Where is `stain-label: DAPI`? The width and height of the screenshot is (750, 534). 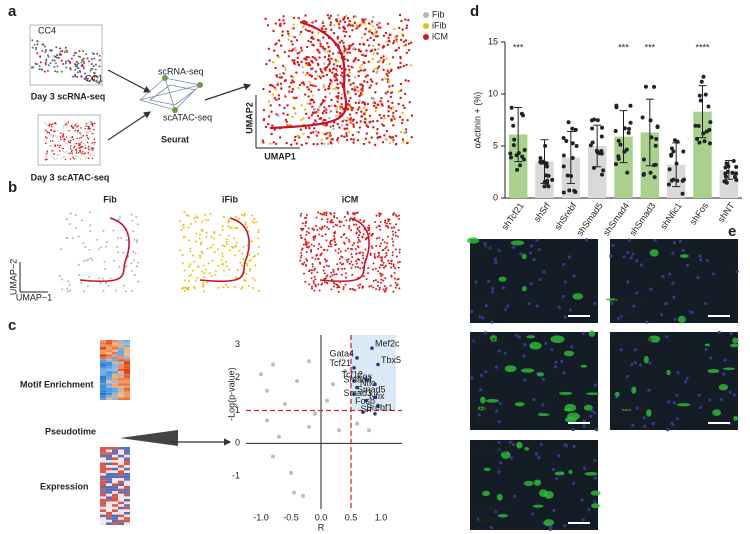 stain-label: DAPI is located at coordinates (624, 313).